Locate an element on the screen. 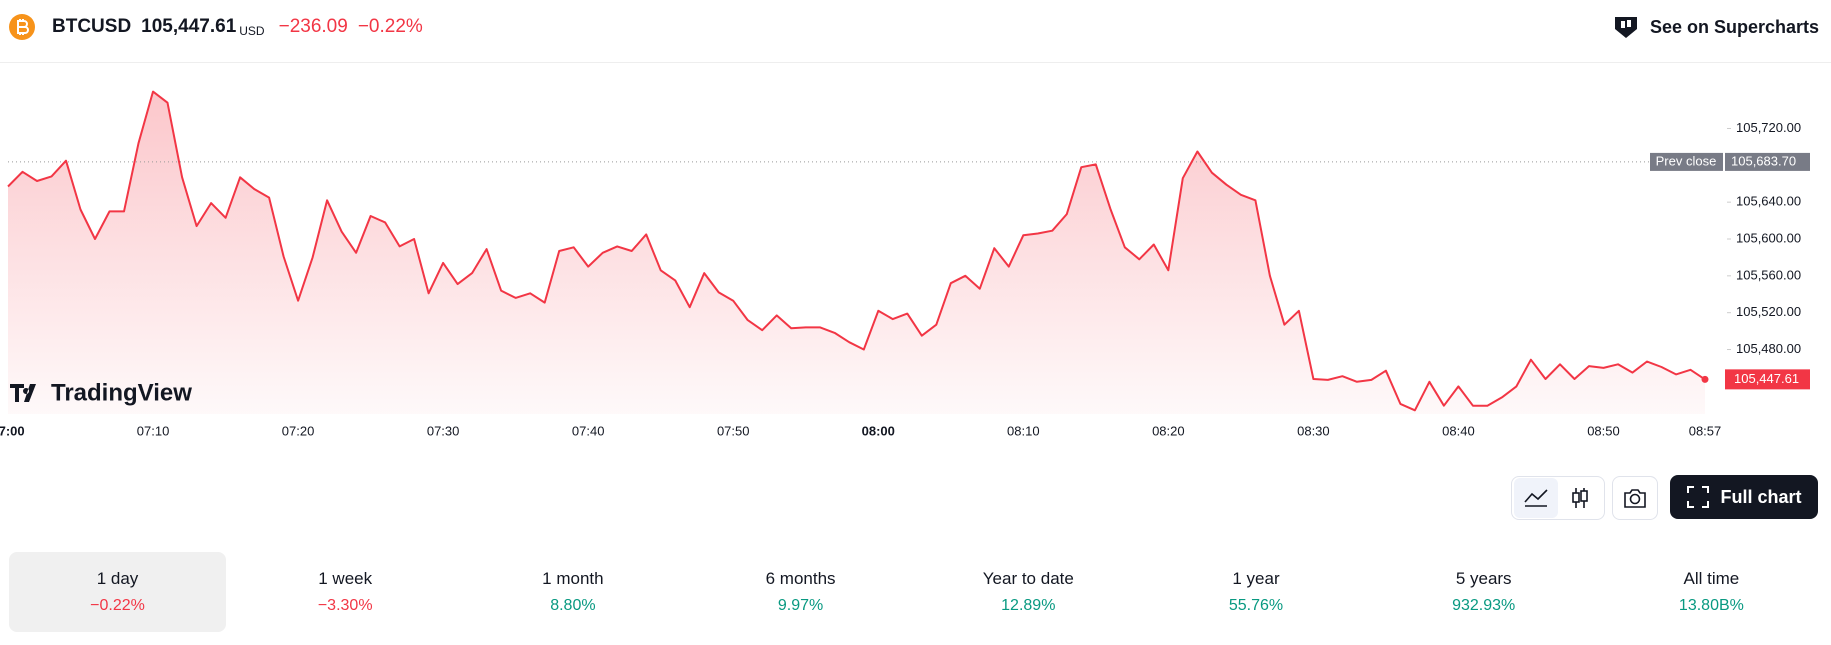 This screenshot has height=645, width=1831. y-tick-label: 105,520.00 is located at coordinates (1768, 311).